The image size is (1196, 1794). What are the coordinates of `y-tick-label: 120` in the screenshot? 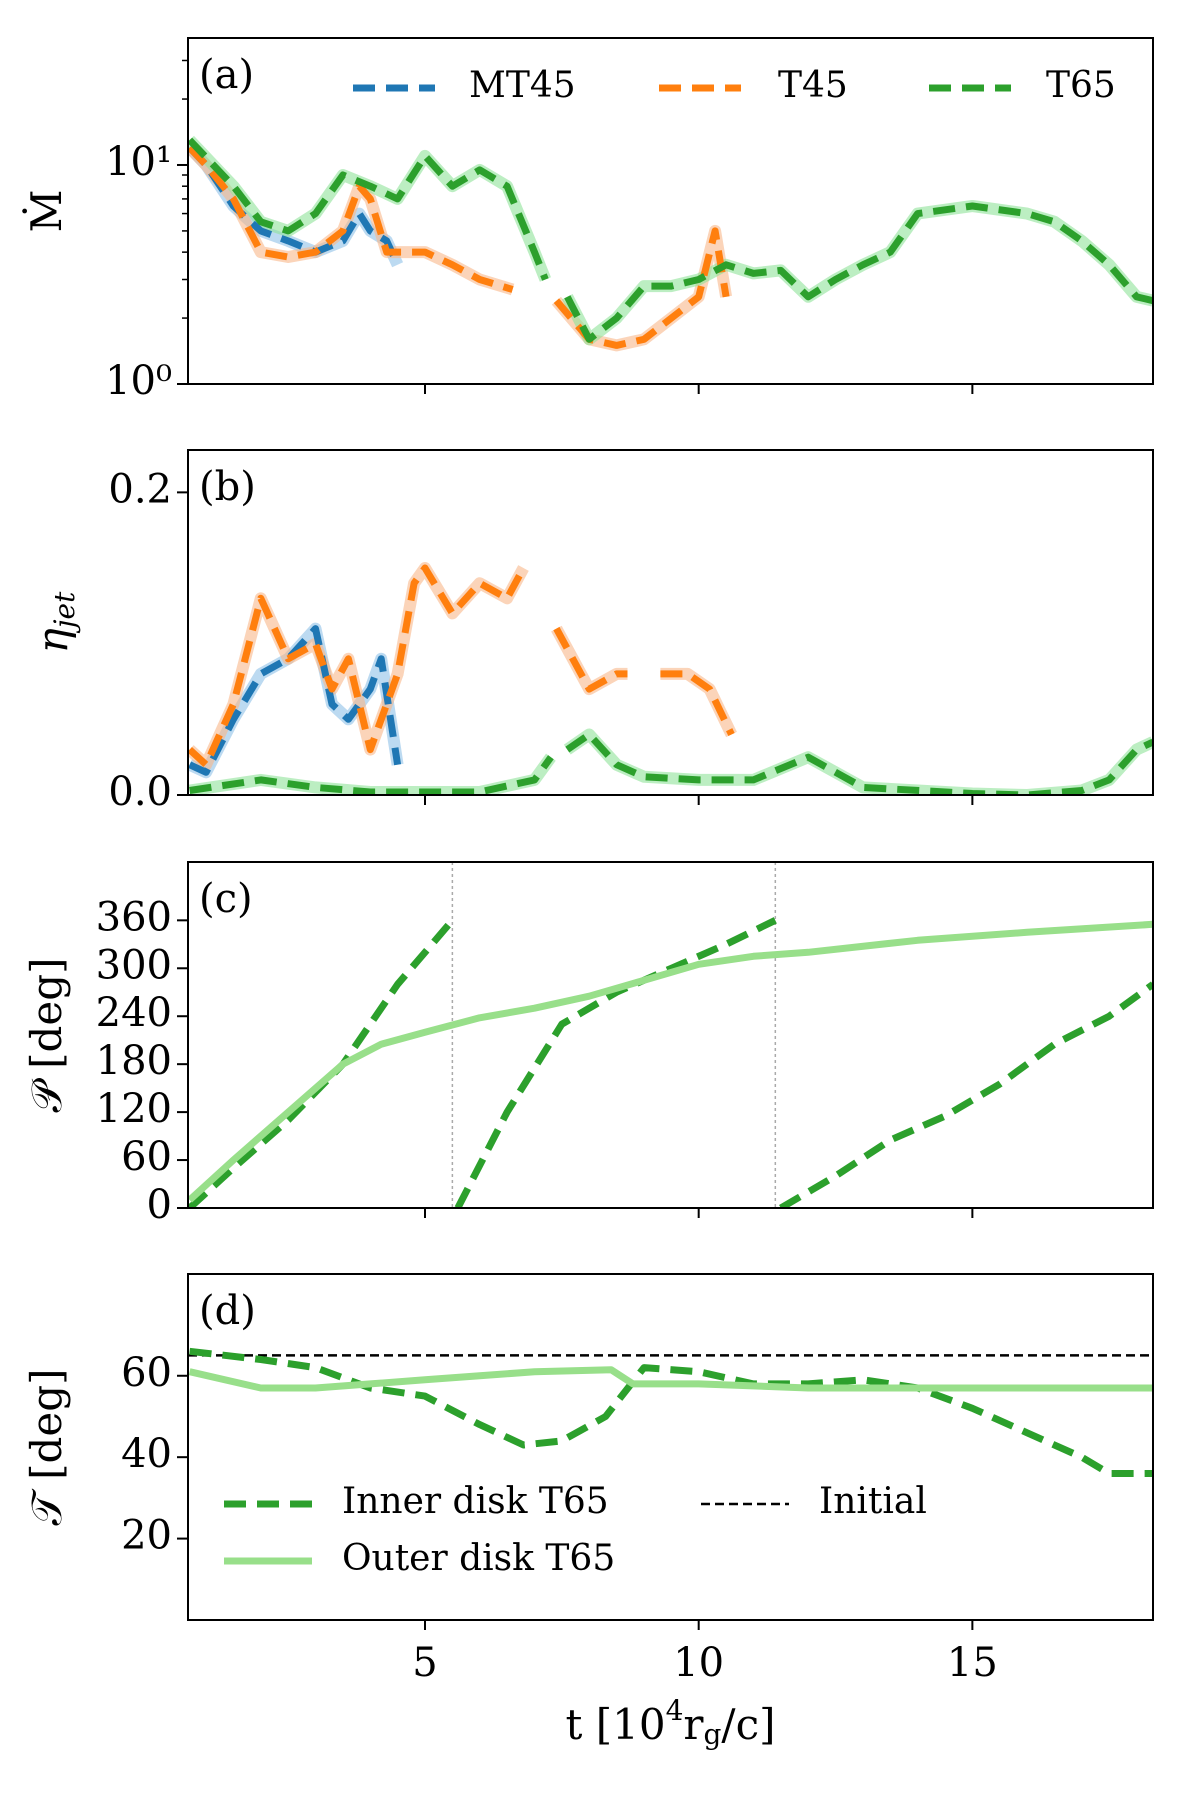 It's located at (134, 1109).